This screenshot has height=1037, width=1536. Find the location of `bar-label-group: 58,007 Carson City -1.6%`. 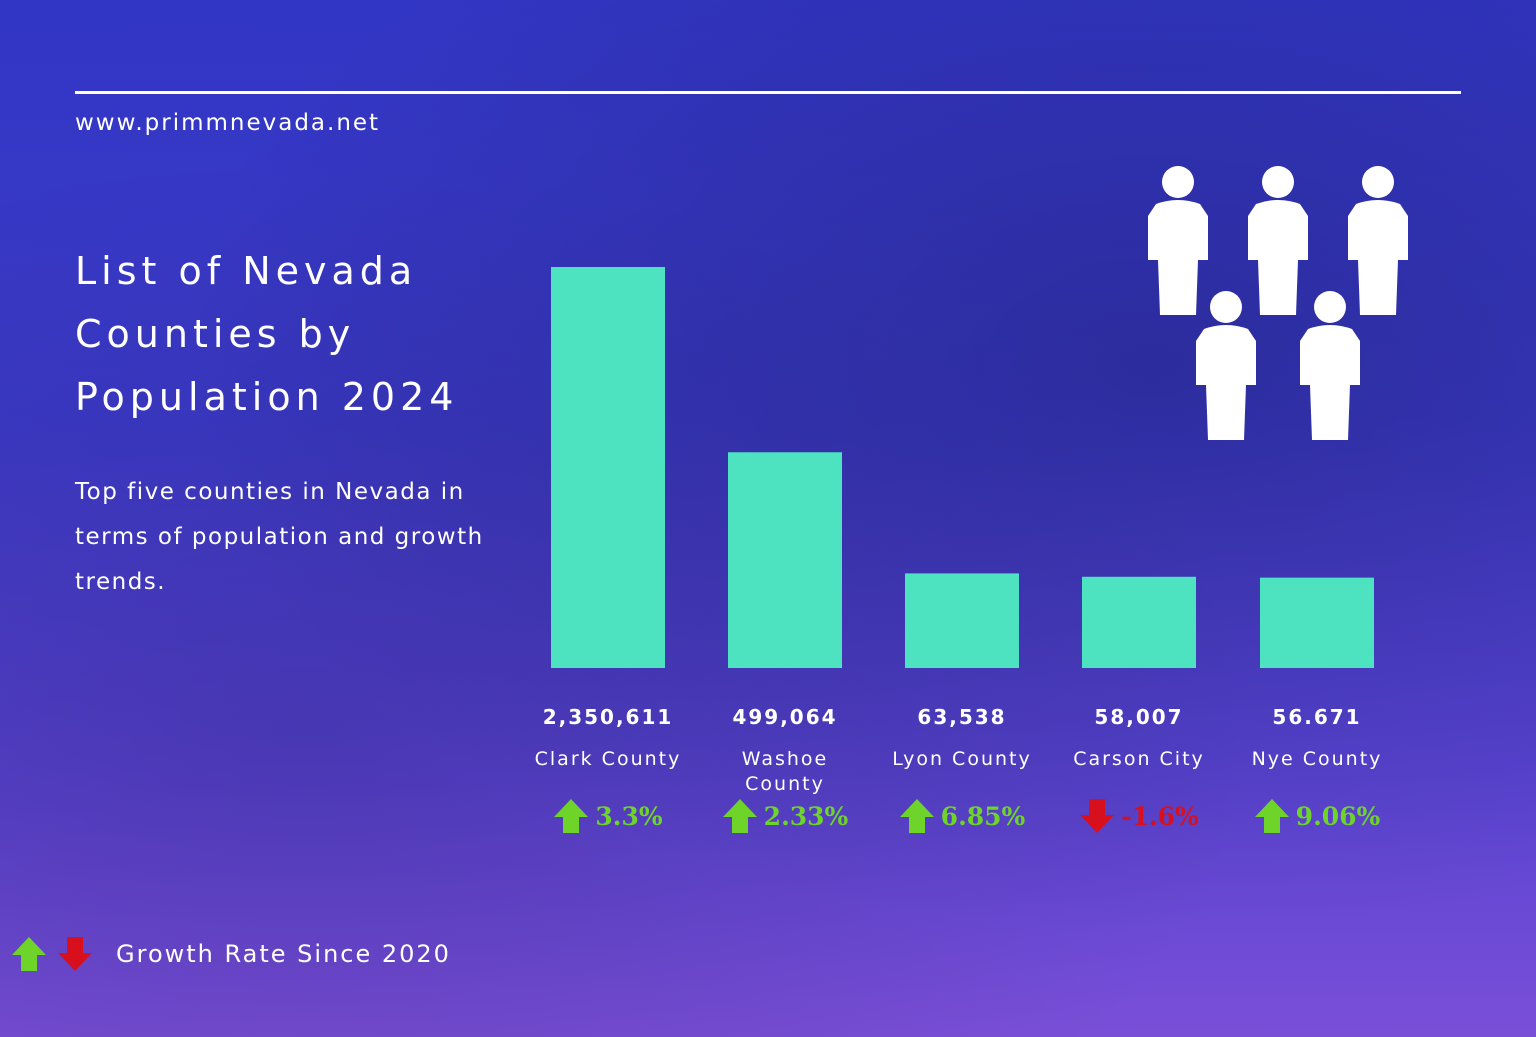

bar-label-group: 58,007 Carson City -1.6% is located at coordinates (1139, 770).